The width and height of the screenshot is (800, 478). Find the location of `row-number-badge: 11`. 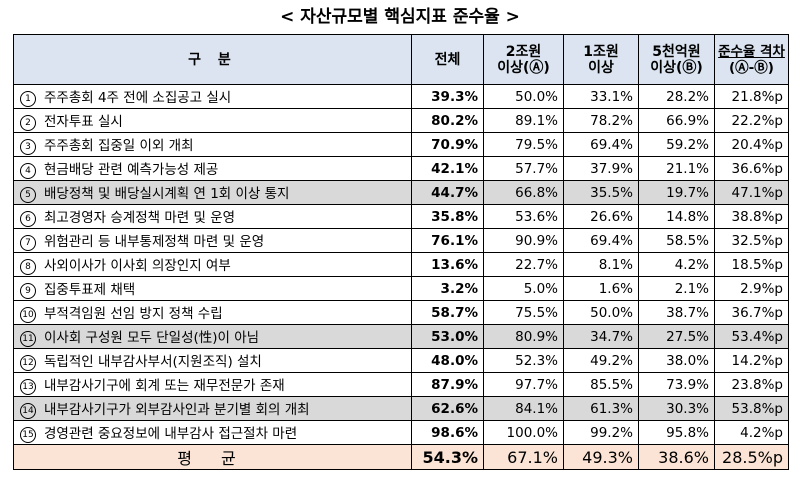

row-number-badge: 11 is located at coordinates (28, 339).